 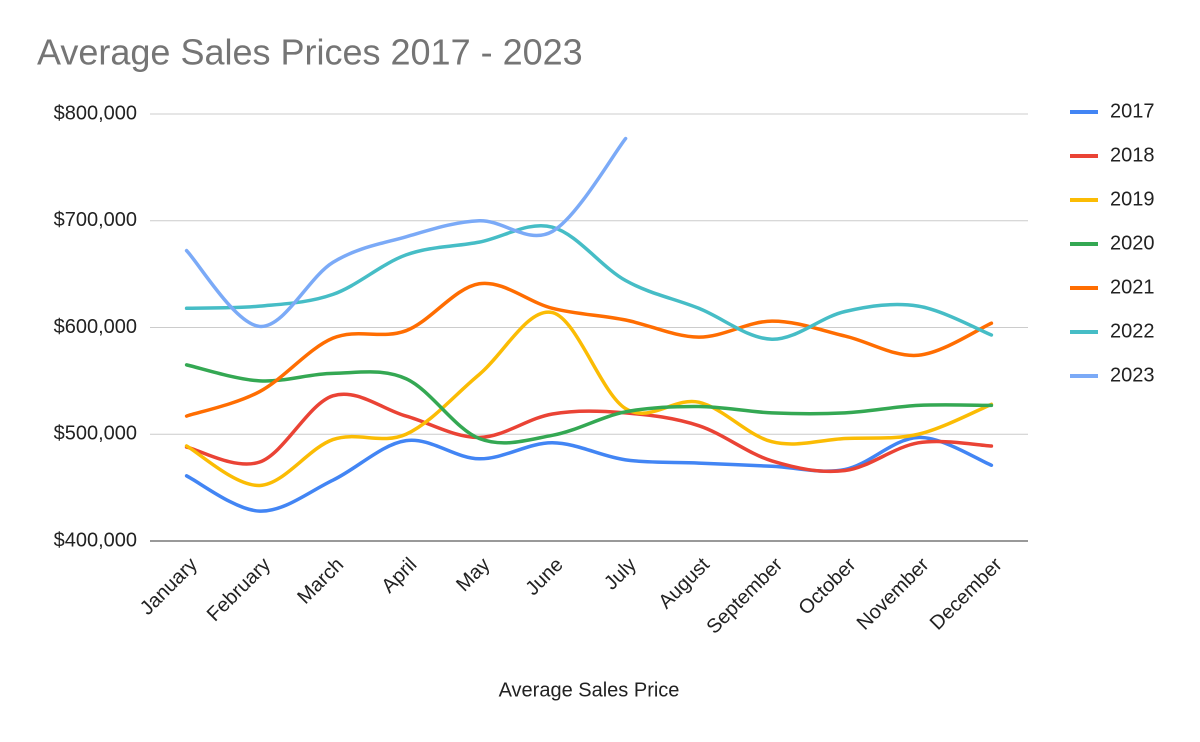 What do you see at coordinates (589, 690) in the screenshot?
I see `x-axis-title: Average Sales Price` at bounding box center [589, 690].